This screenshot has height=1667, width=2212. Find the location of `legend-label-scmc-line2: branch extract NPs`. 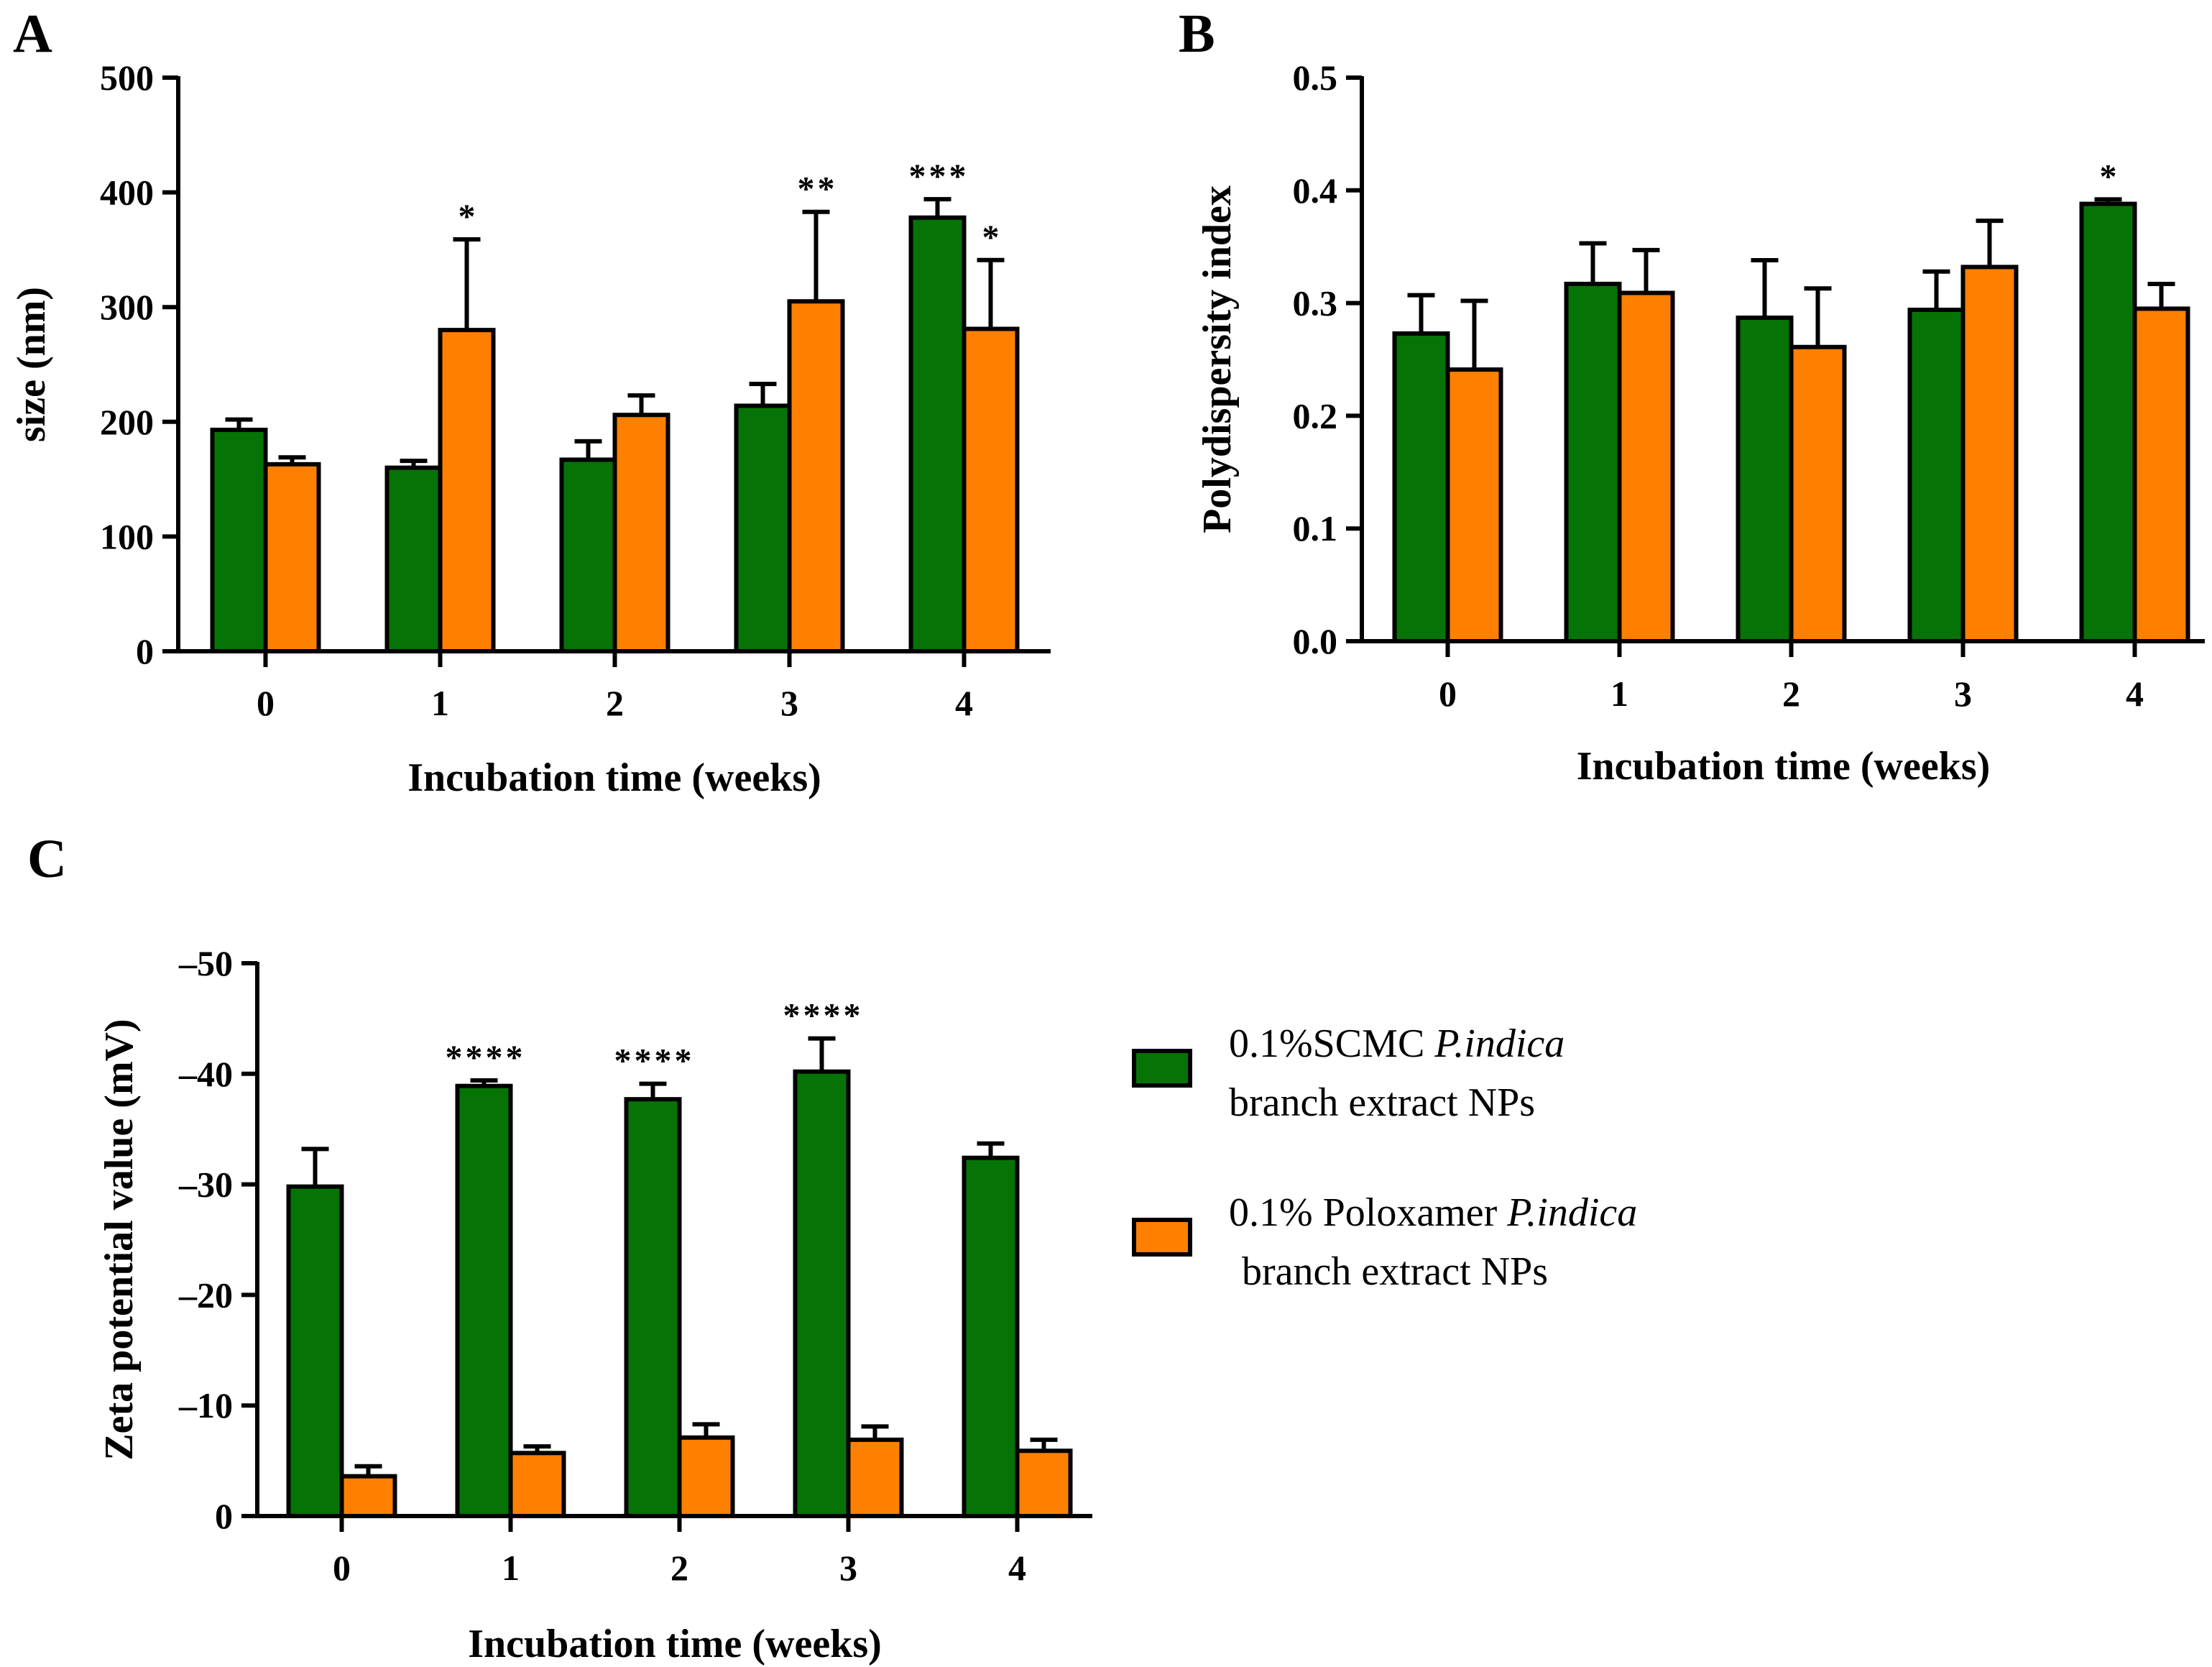

legend-label-scmc-line2: branch extract NPs is located at coordinates (1382, 1102).